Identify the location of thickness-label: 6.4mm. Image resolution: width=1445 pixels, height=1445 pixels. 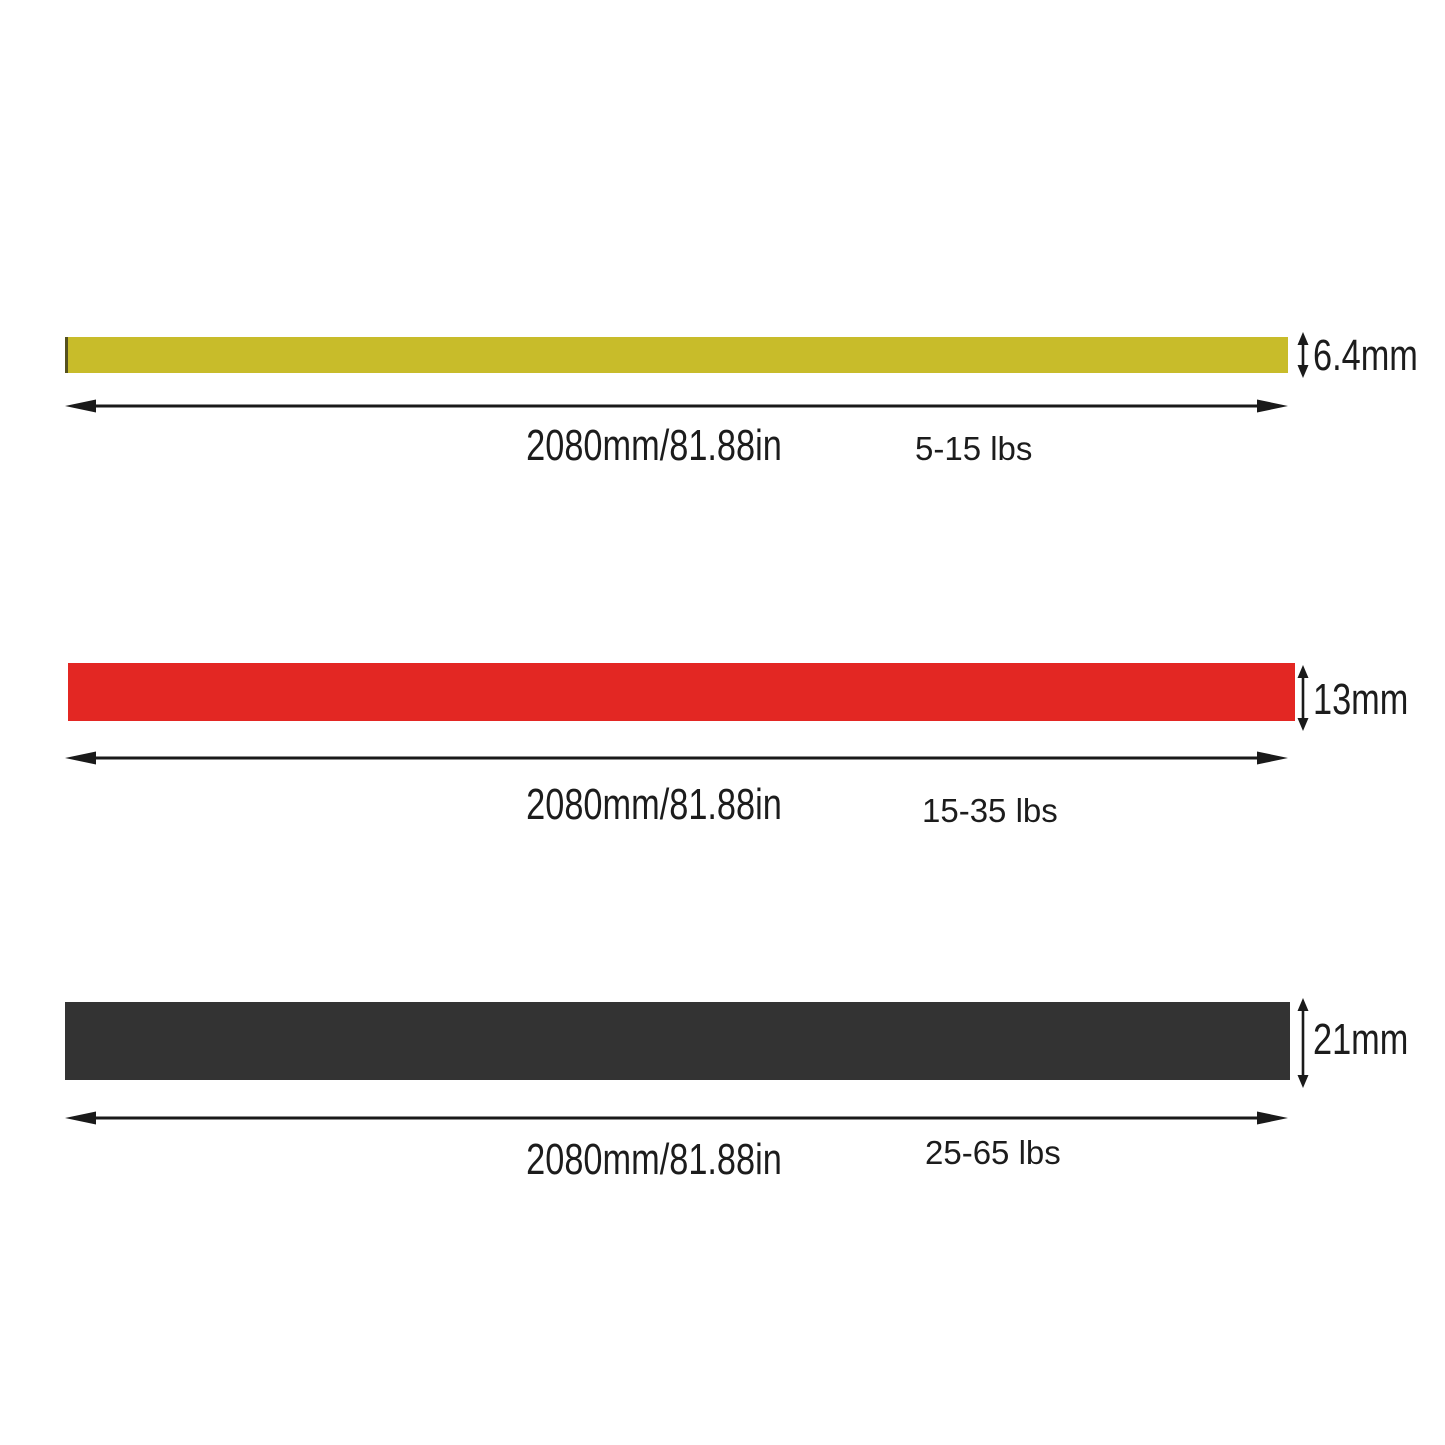
(1365, 355).